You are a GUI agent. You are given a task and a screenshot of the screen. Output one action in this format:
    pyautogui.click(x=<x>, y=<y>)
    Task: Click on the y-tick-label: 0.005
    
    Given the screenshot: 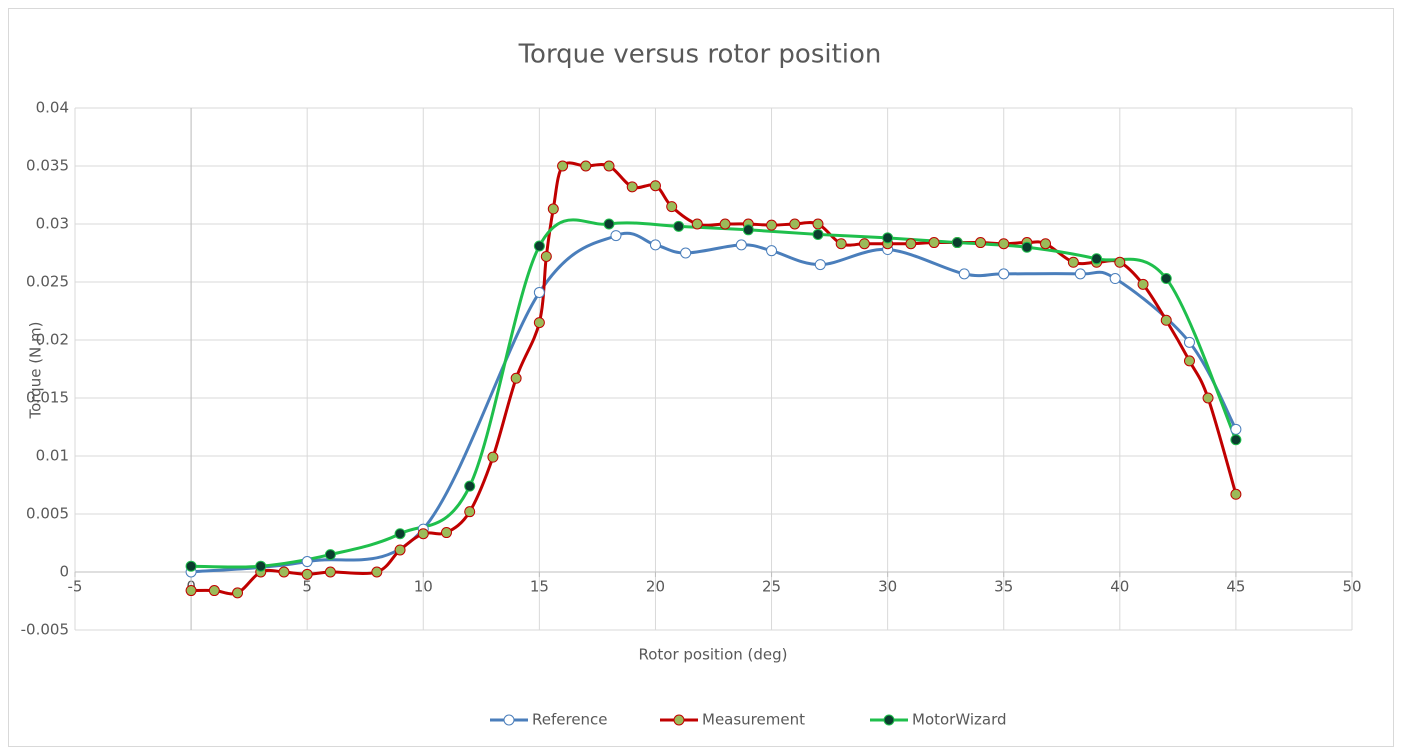 What is the action you would take?
    pyautogui.click(x=47, y=514)
    